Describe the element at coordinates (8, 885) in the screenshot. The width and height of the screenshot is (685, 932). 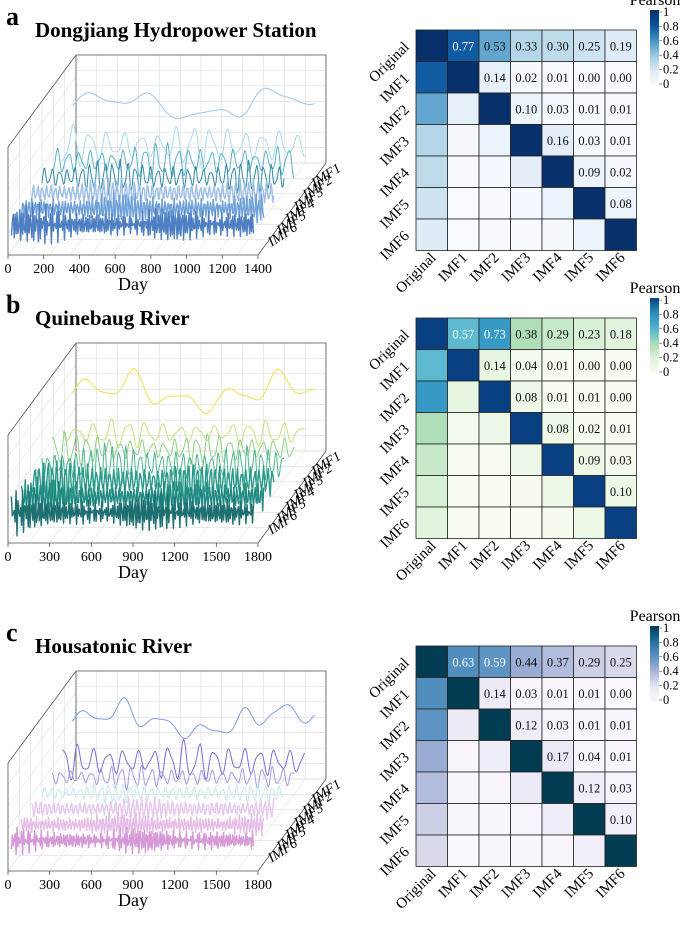
I see `x-tick-label: 0` at that location.